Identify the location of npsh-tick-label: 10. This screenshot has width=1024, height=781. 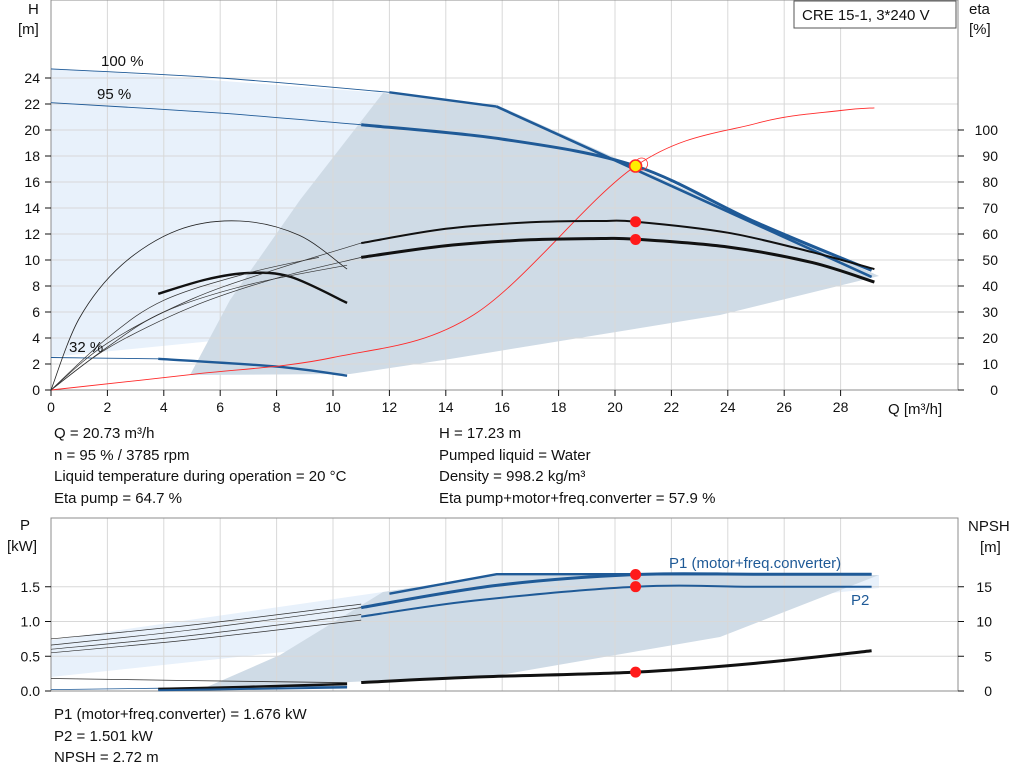
(984, 622).